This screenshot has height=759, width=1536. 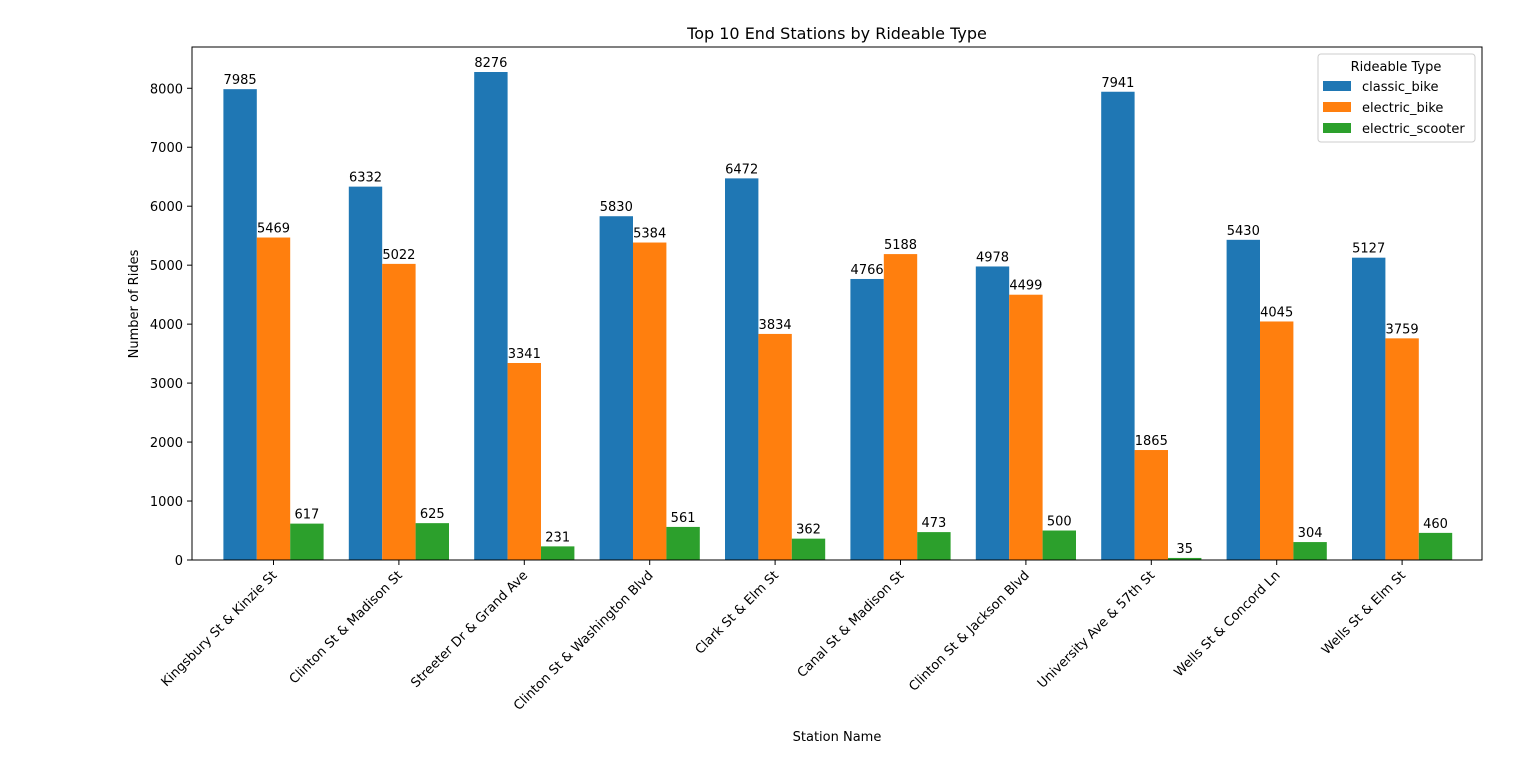 What do you see at coordinates (1096, 629) in the screenshot?
I see `x-tick-label: University Ave & 57th St` at bounding box center [1096, 629].